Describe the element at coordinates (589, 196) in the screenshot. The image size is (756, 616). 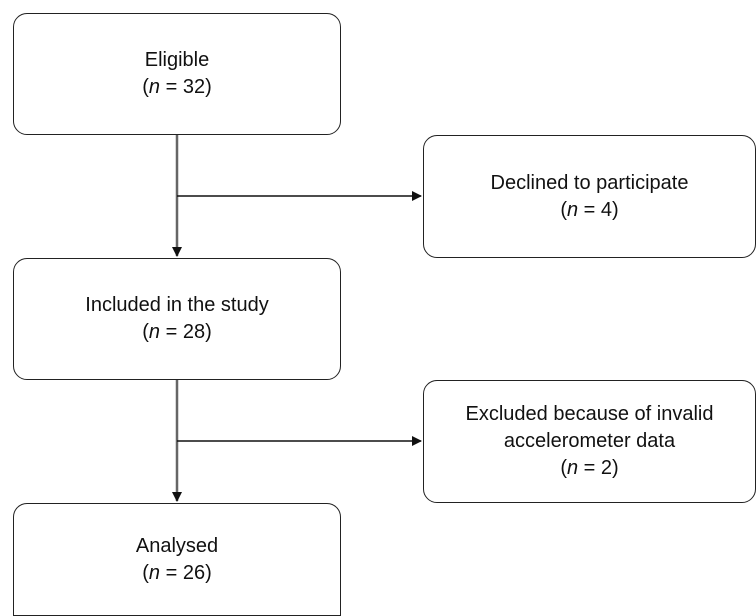
I see `declined-box: Declined to participate (n = 4)` at that location.